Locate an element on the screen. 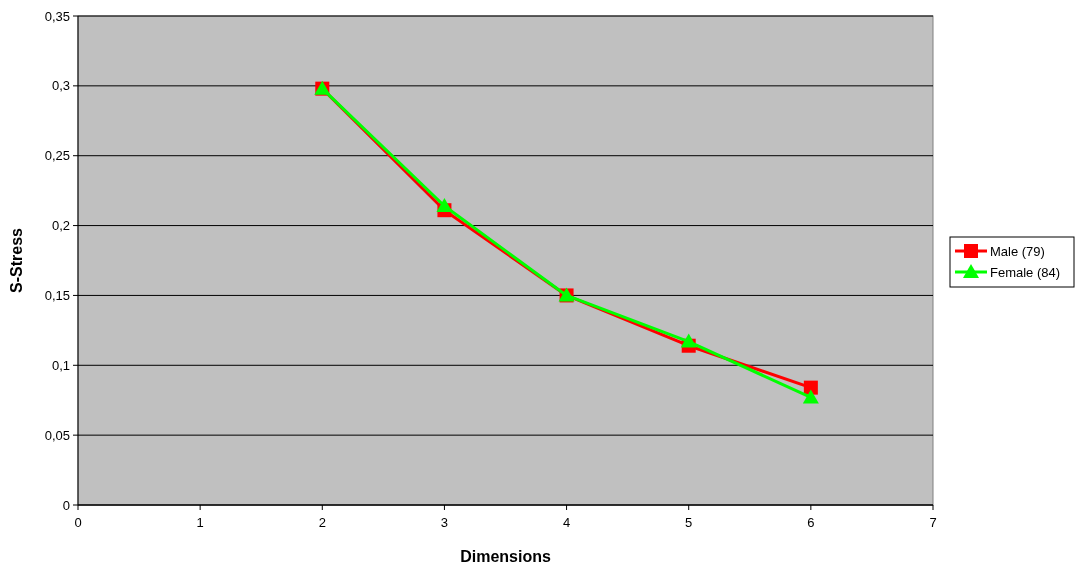 This screenshot has height=574, width=1080. x-tick-label: 0 is located at coordinates (78, 522).